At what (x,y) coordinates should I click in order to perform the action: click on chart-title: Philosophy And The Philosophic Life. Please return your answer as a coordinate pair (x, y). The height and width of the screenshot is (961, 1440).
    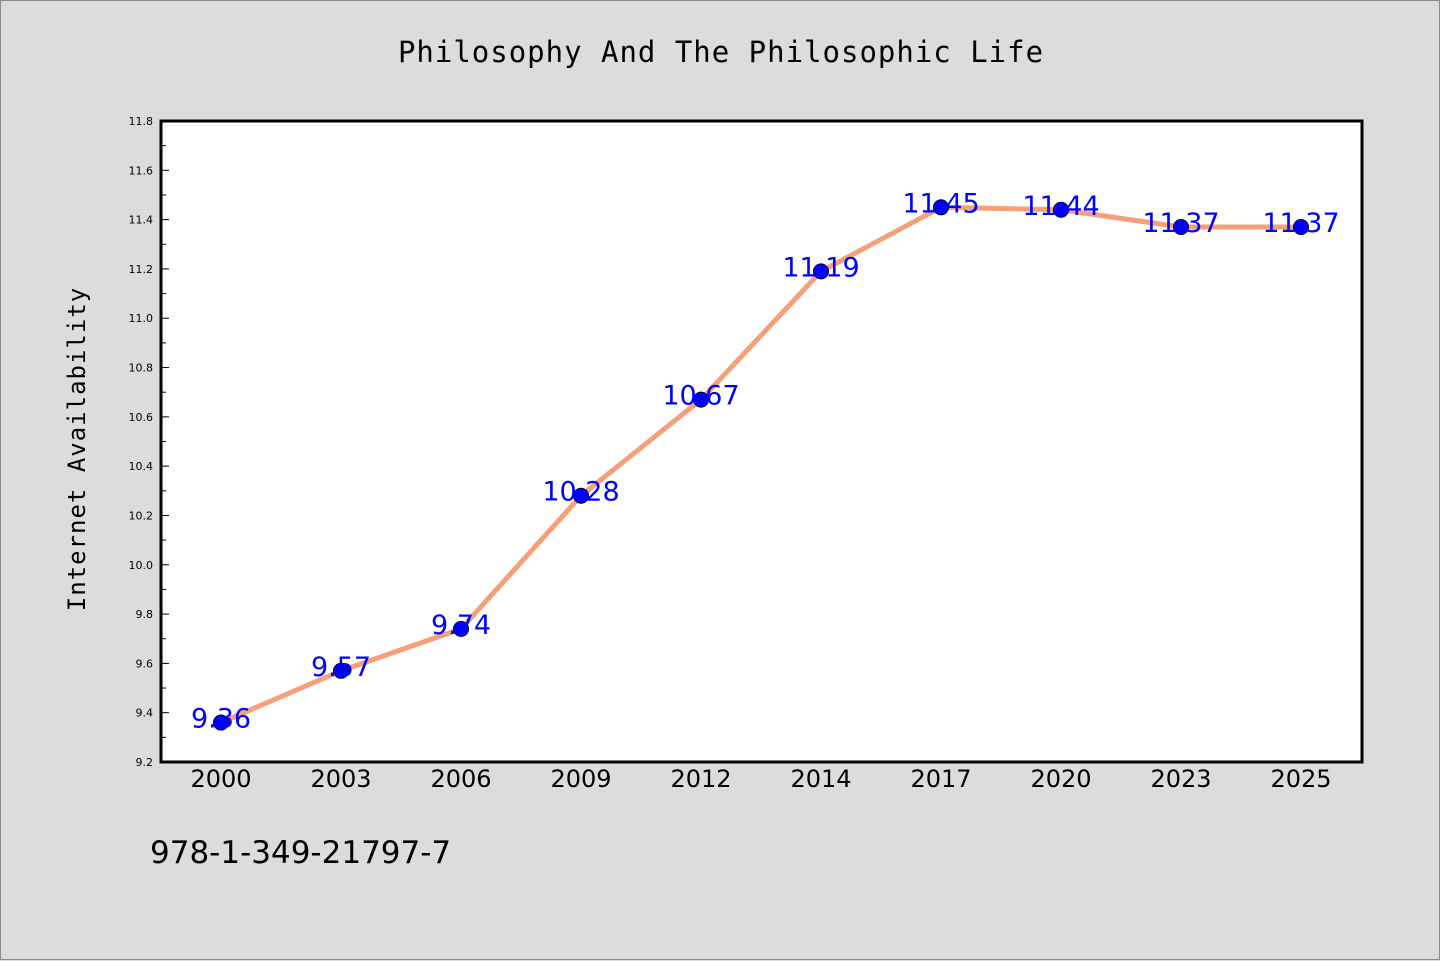
    Looking at the image, I should click on (721, 52).